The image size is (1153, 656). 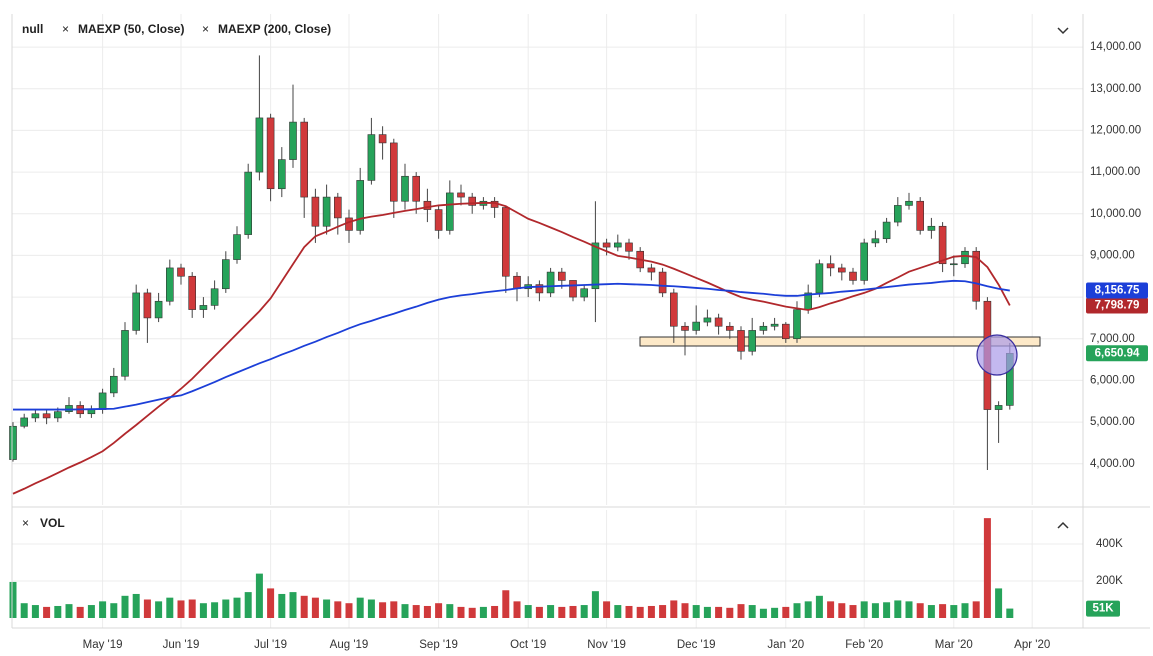 I want to click on price-badge-label: 6,650.94, so click(x=1117, y=353).